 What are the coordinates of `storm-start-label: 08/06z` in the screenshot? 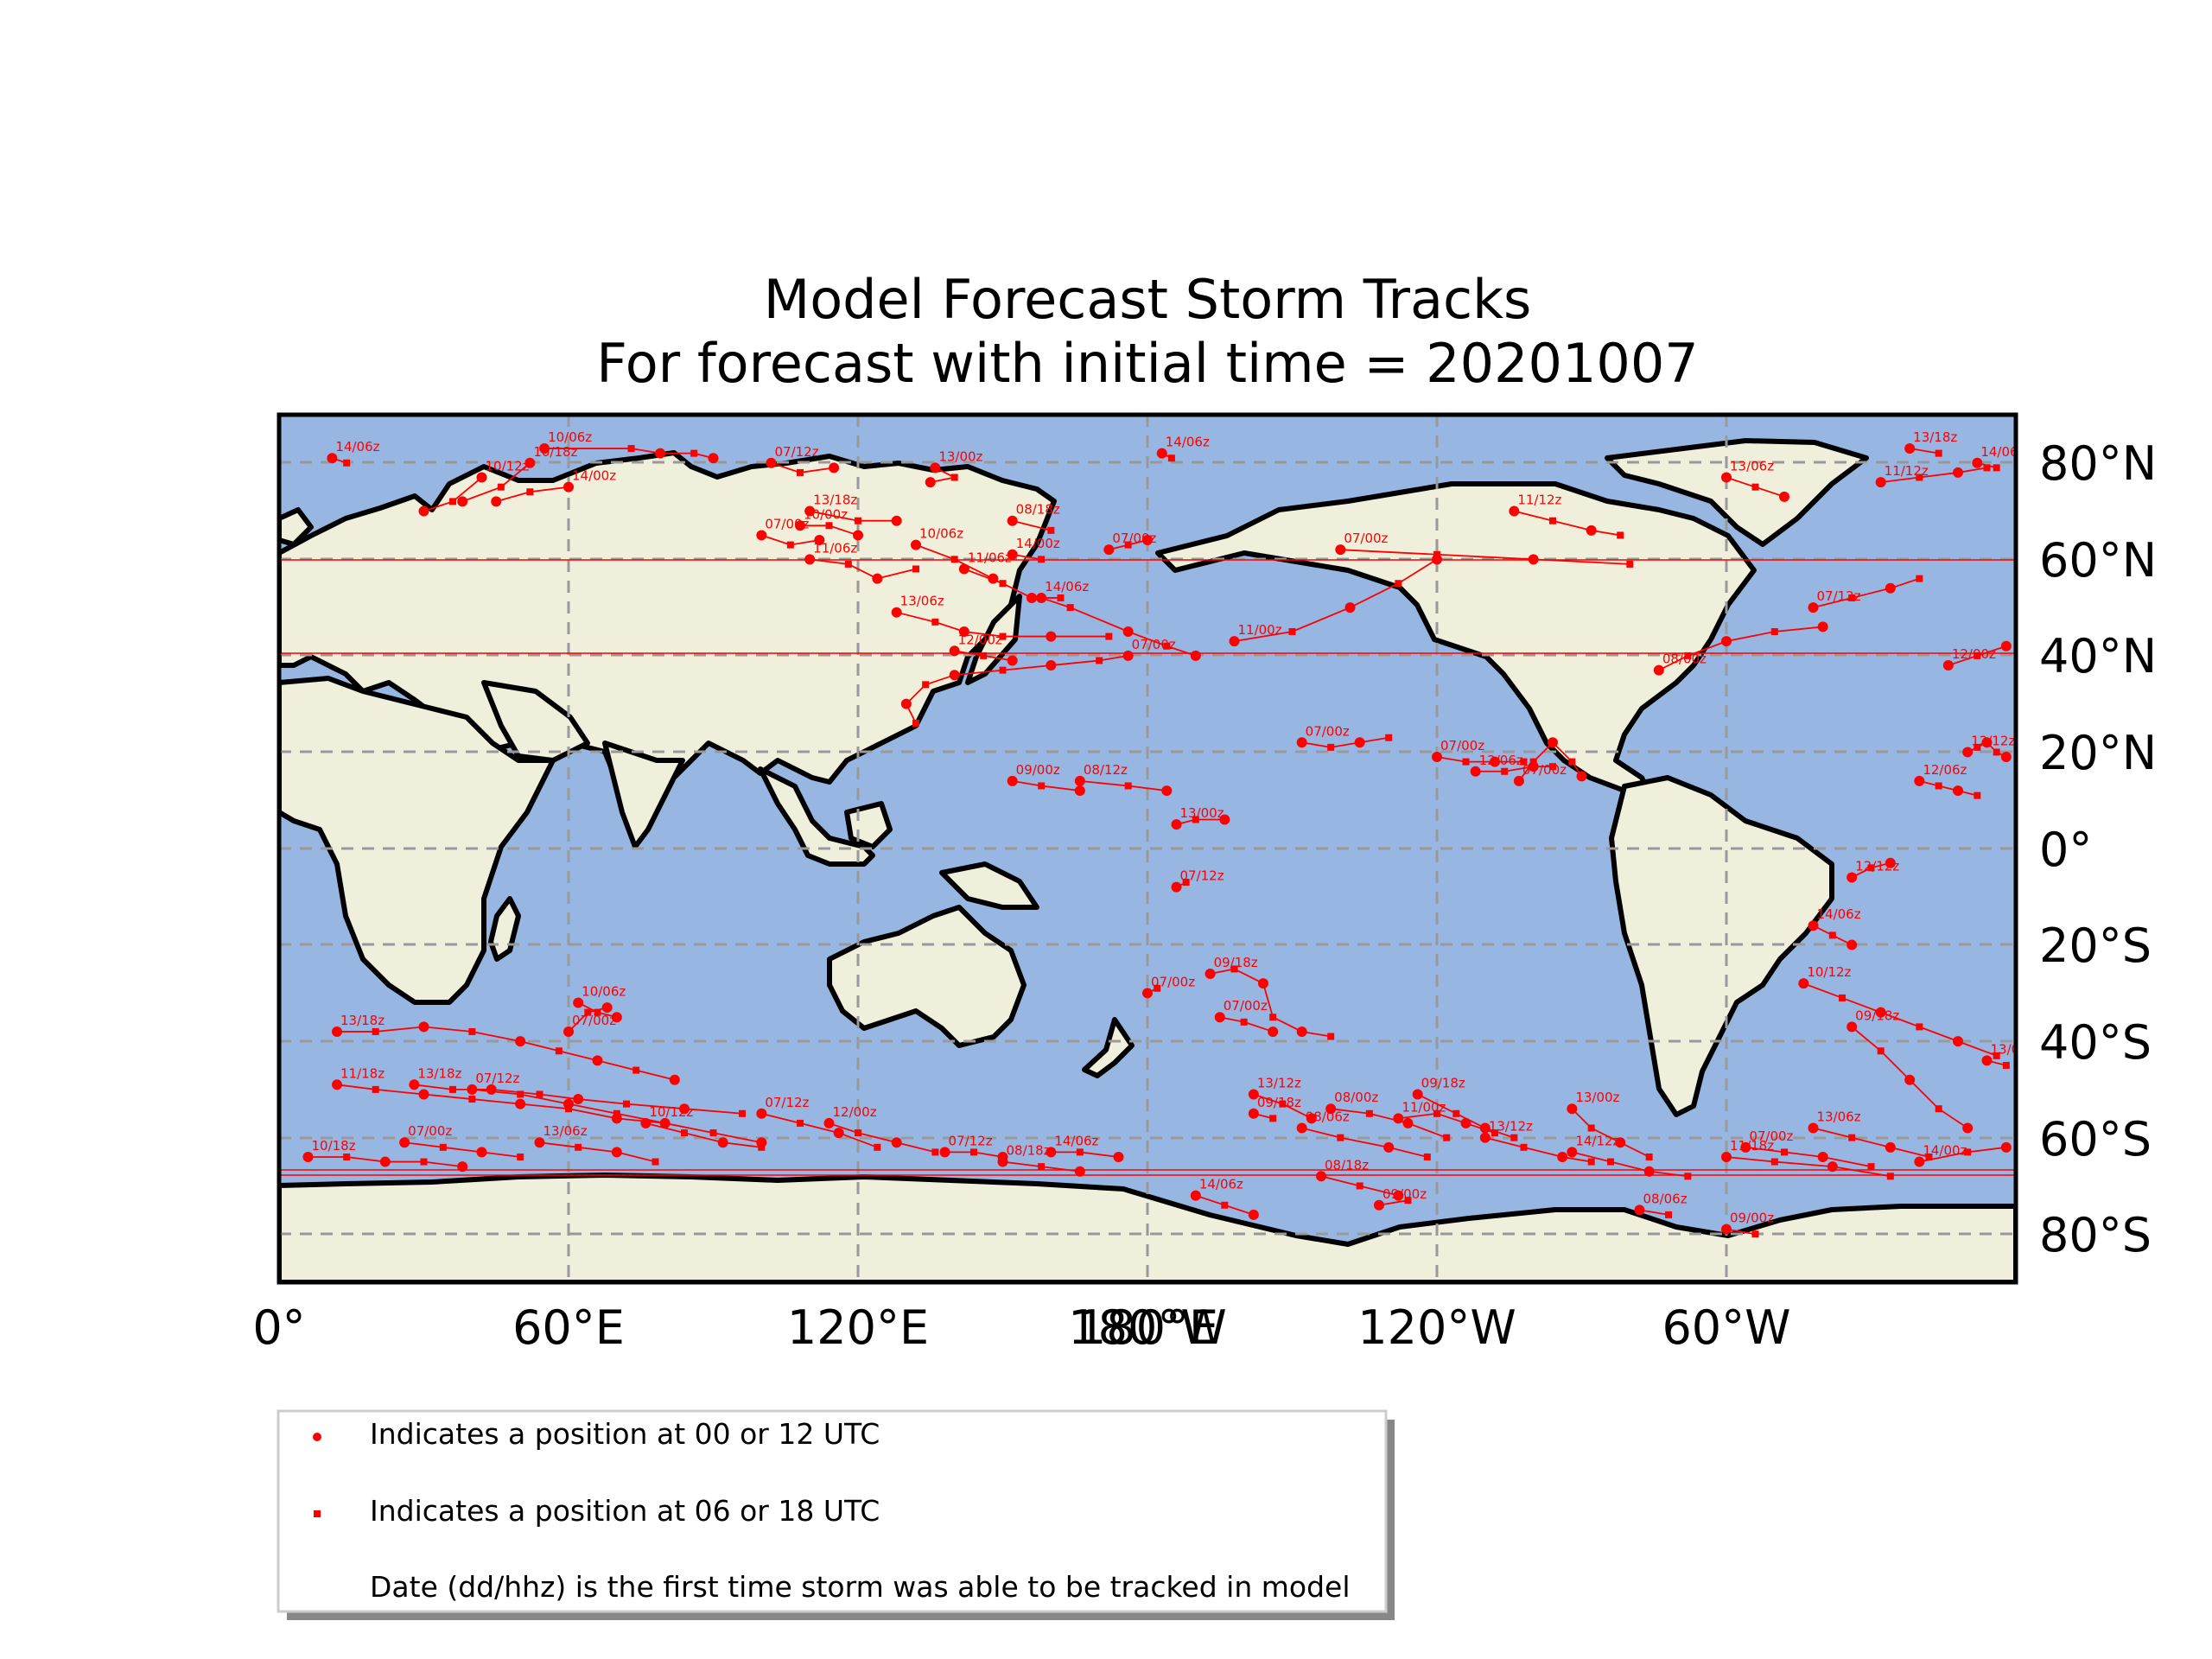 It's located at (1328, 1117).